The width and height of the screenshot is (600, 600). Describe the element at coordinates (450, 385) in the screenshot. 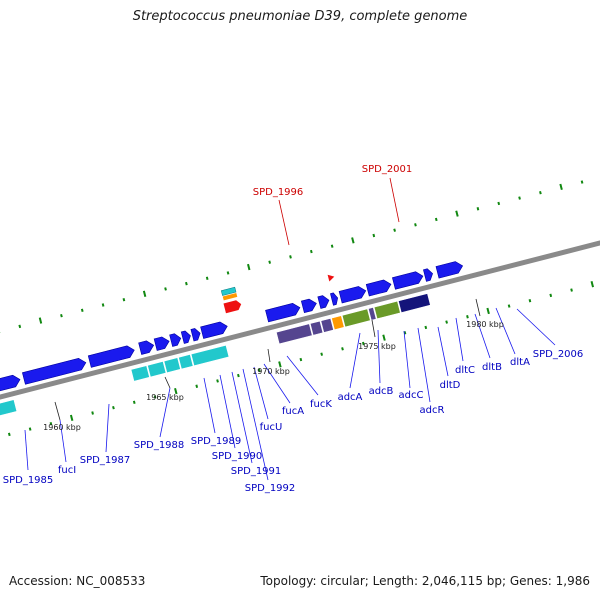

I see `gene-label: dltD` at that location.